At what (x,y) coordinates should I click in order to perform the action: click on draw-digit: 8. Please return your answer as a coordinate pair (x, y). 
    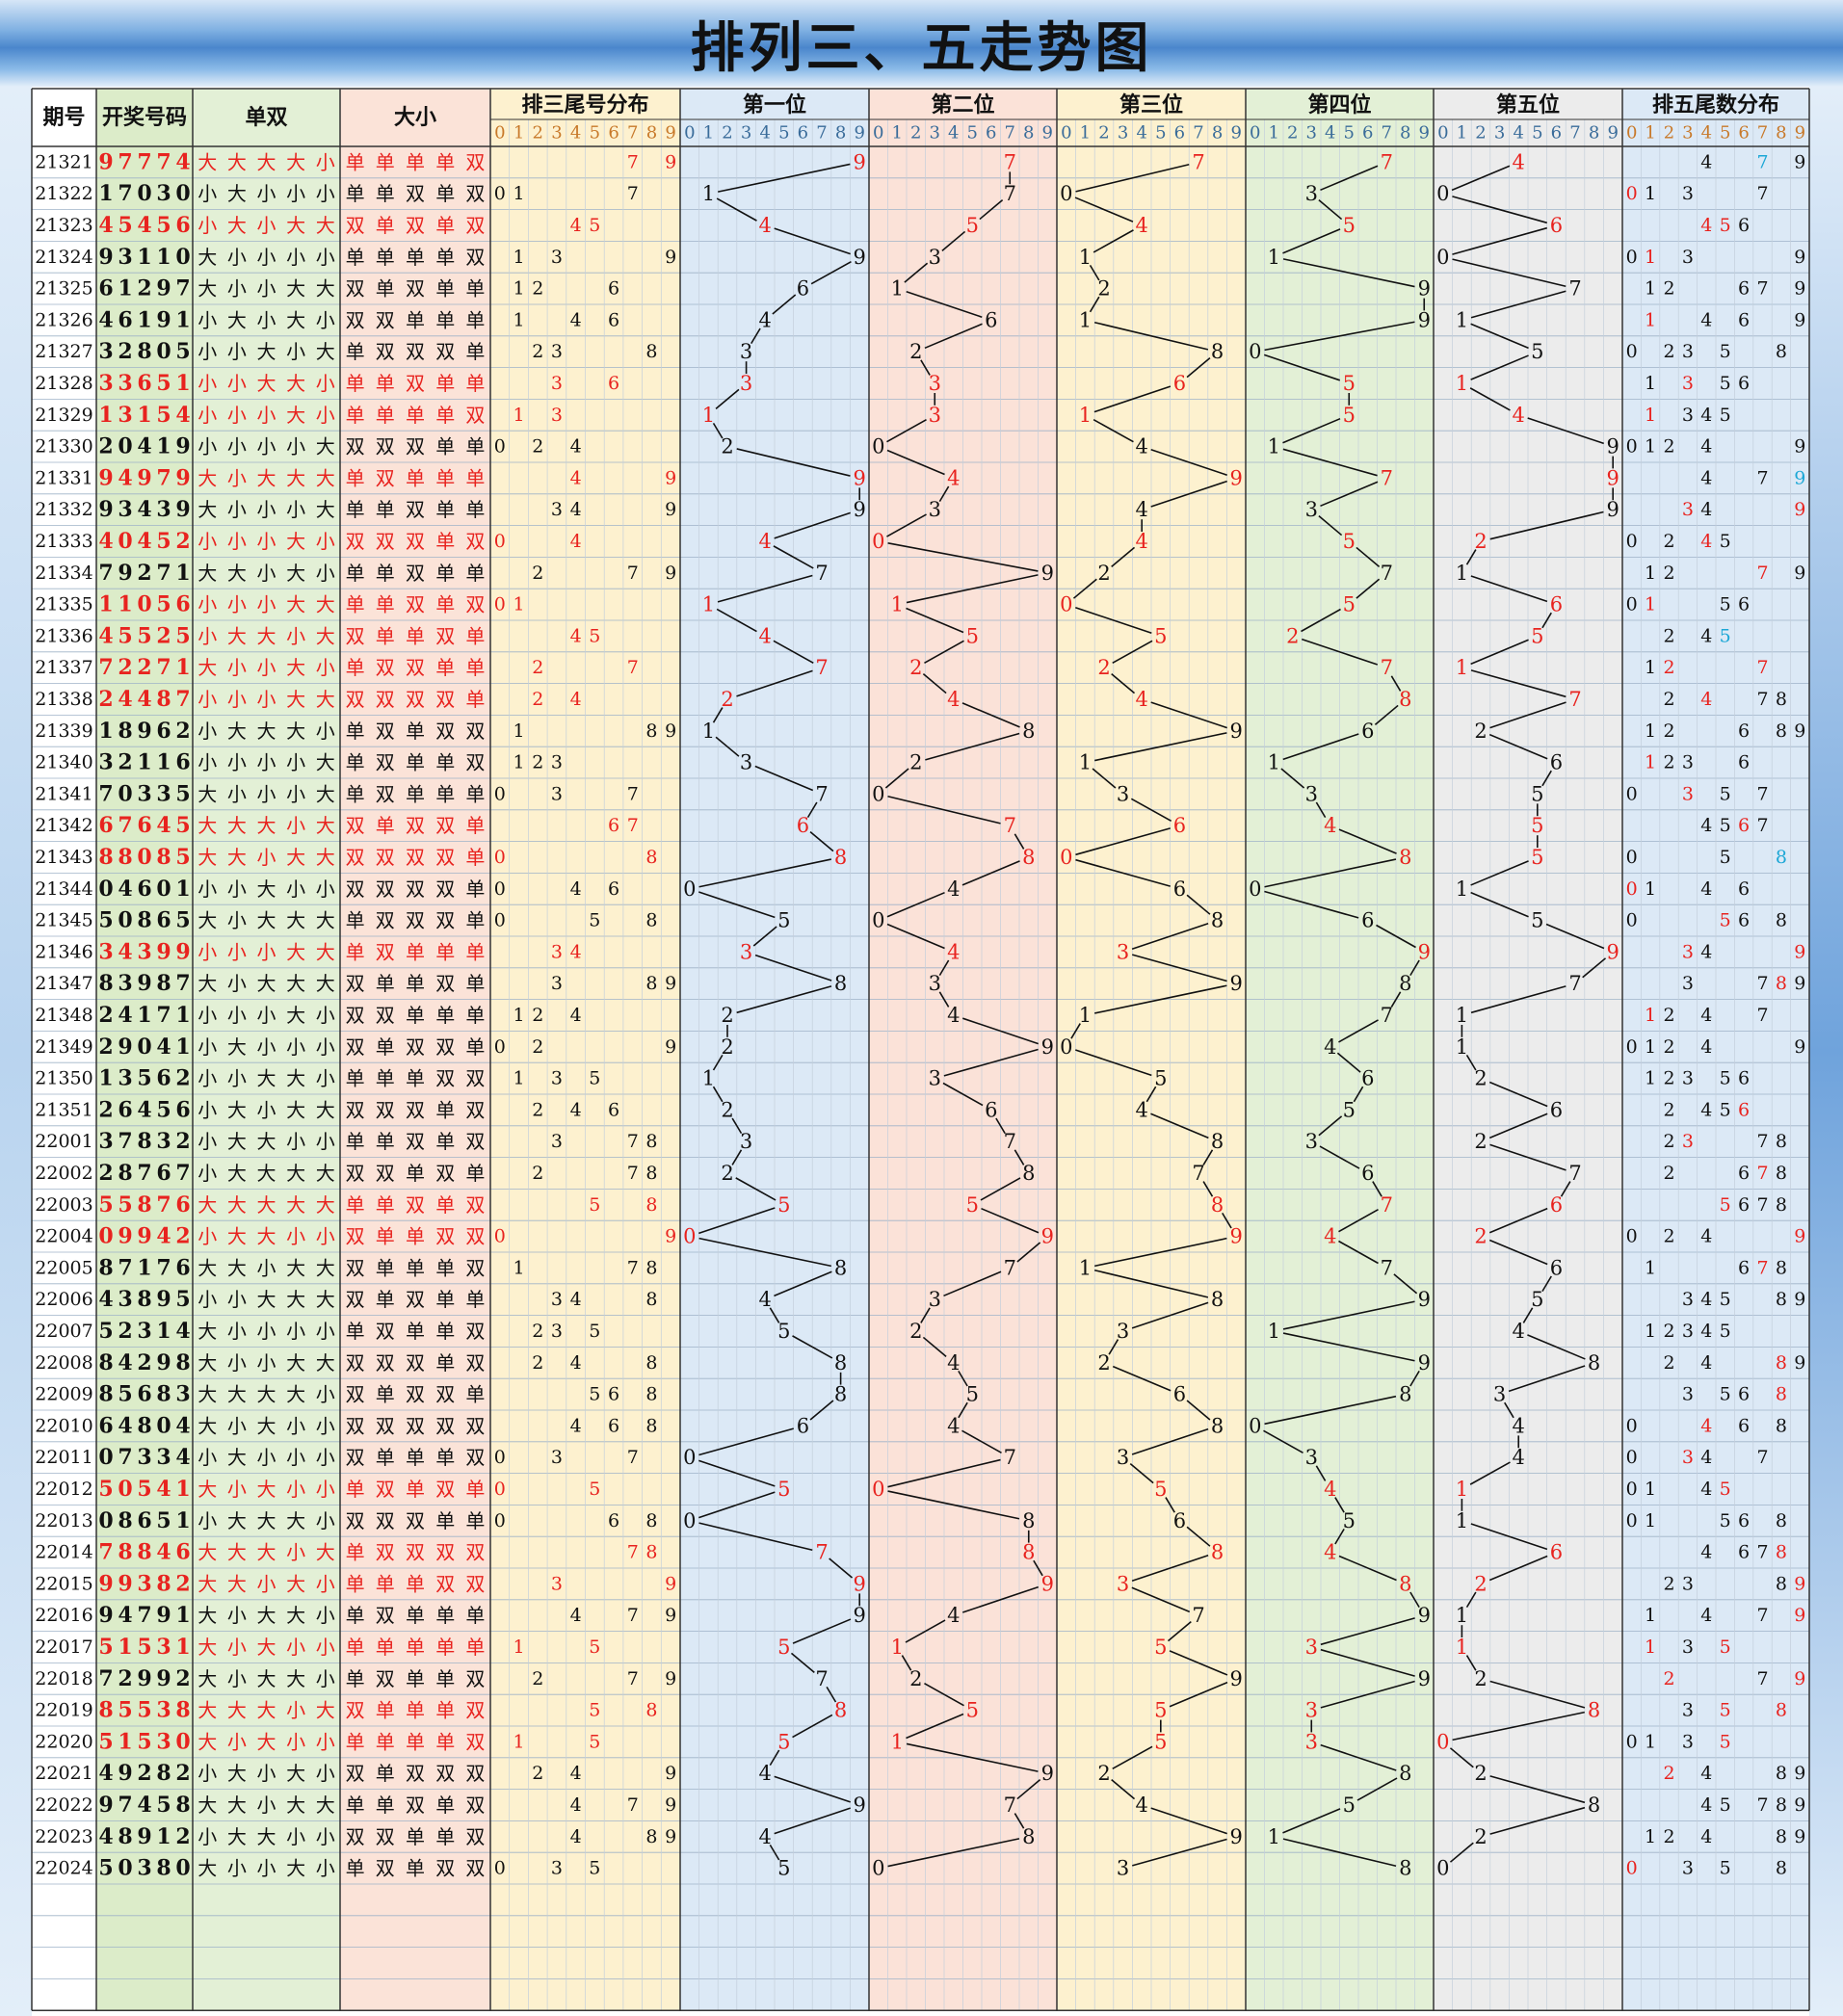
    Looking at the image, I should click on (163, 1583).